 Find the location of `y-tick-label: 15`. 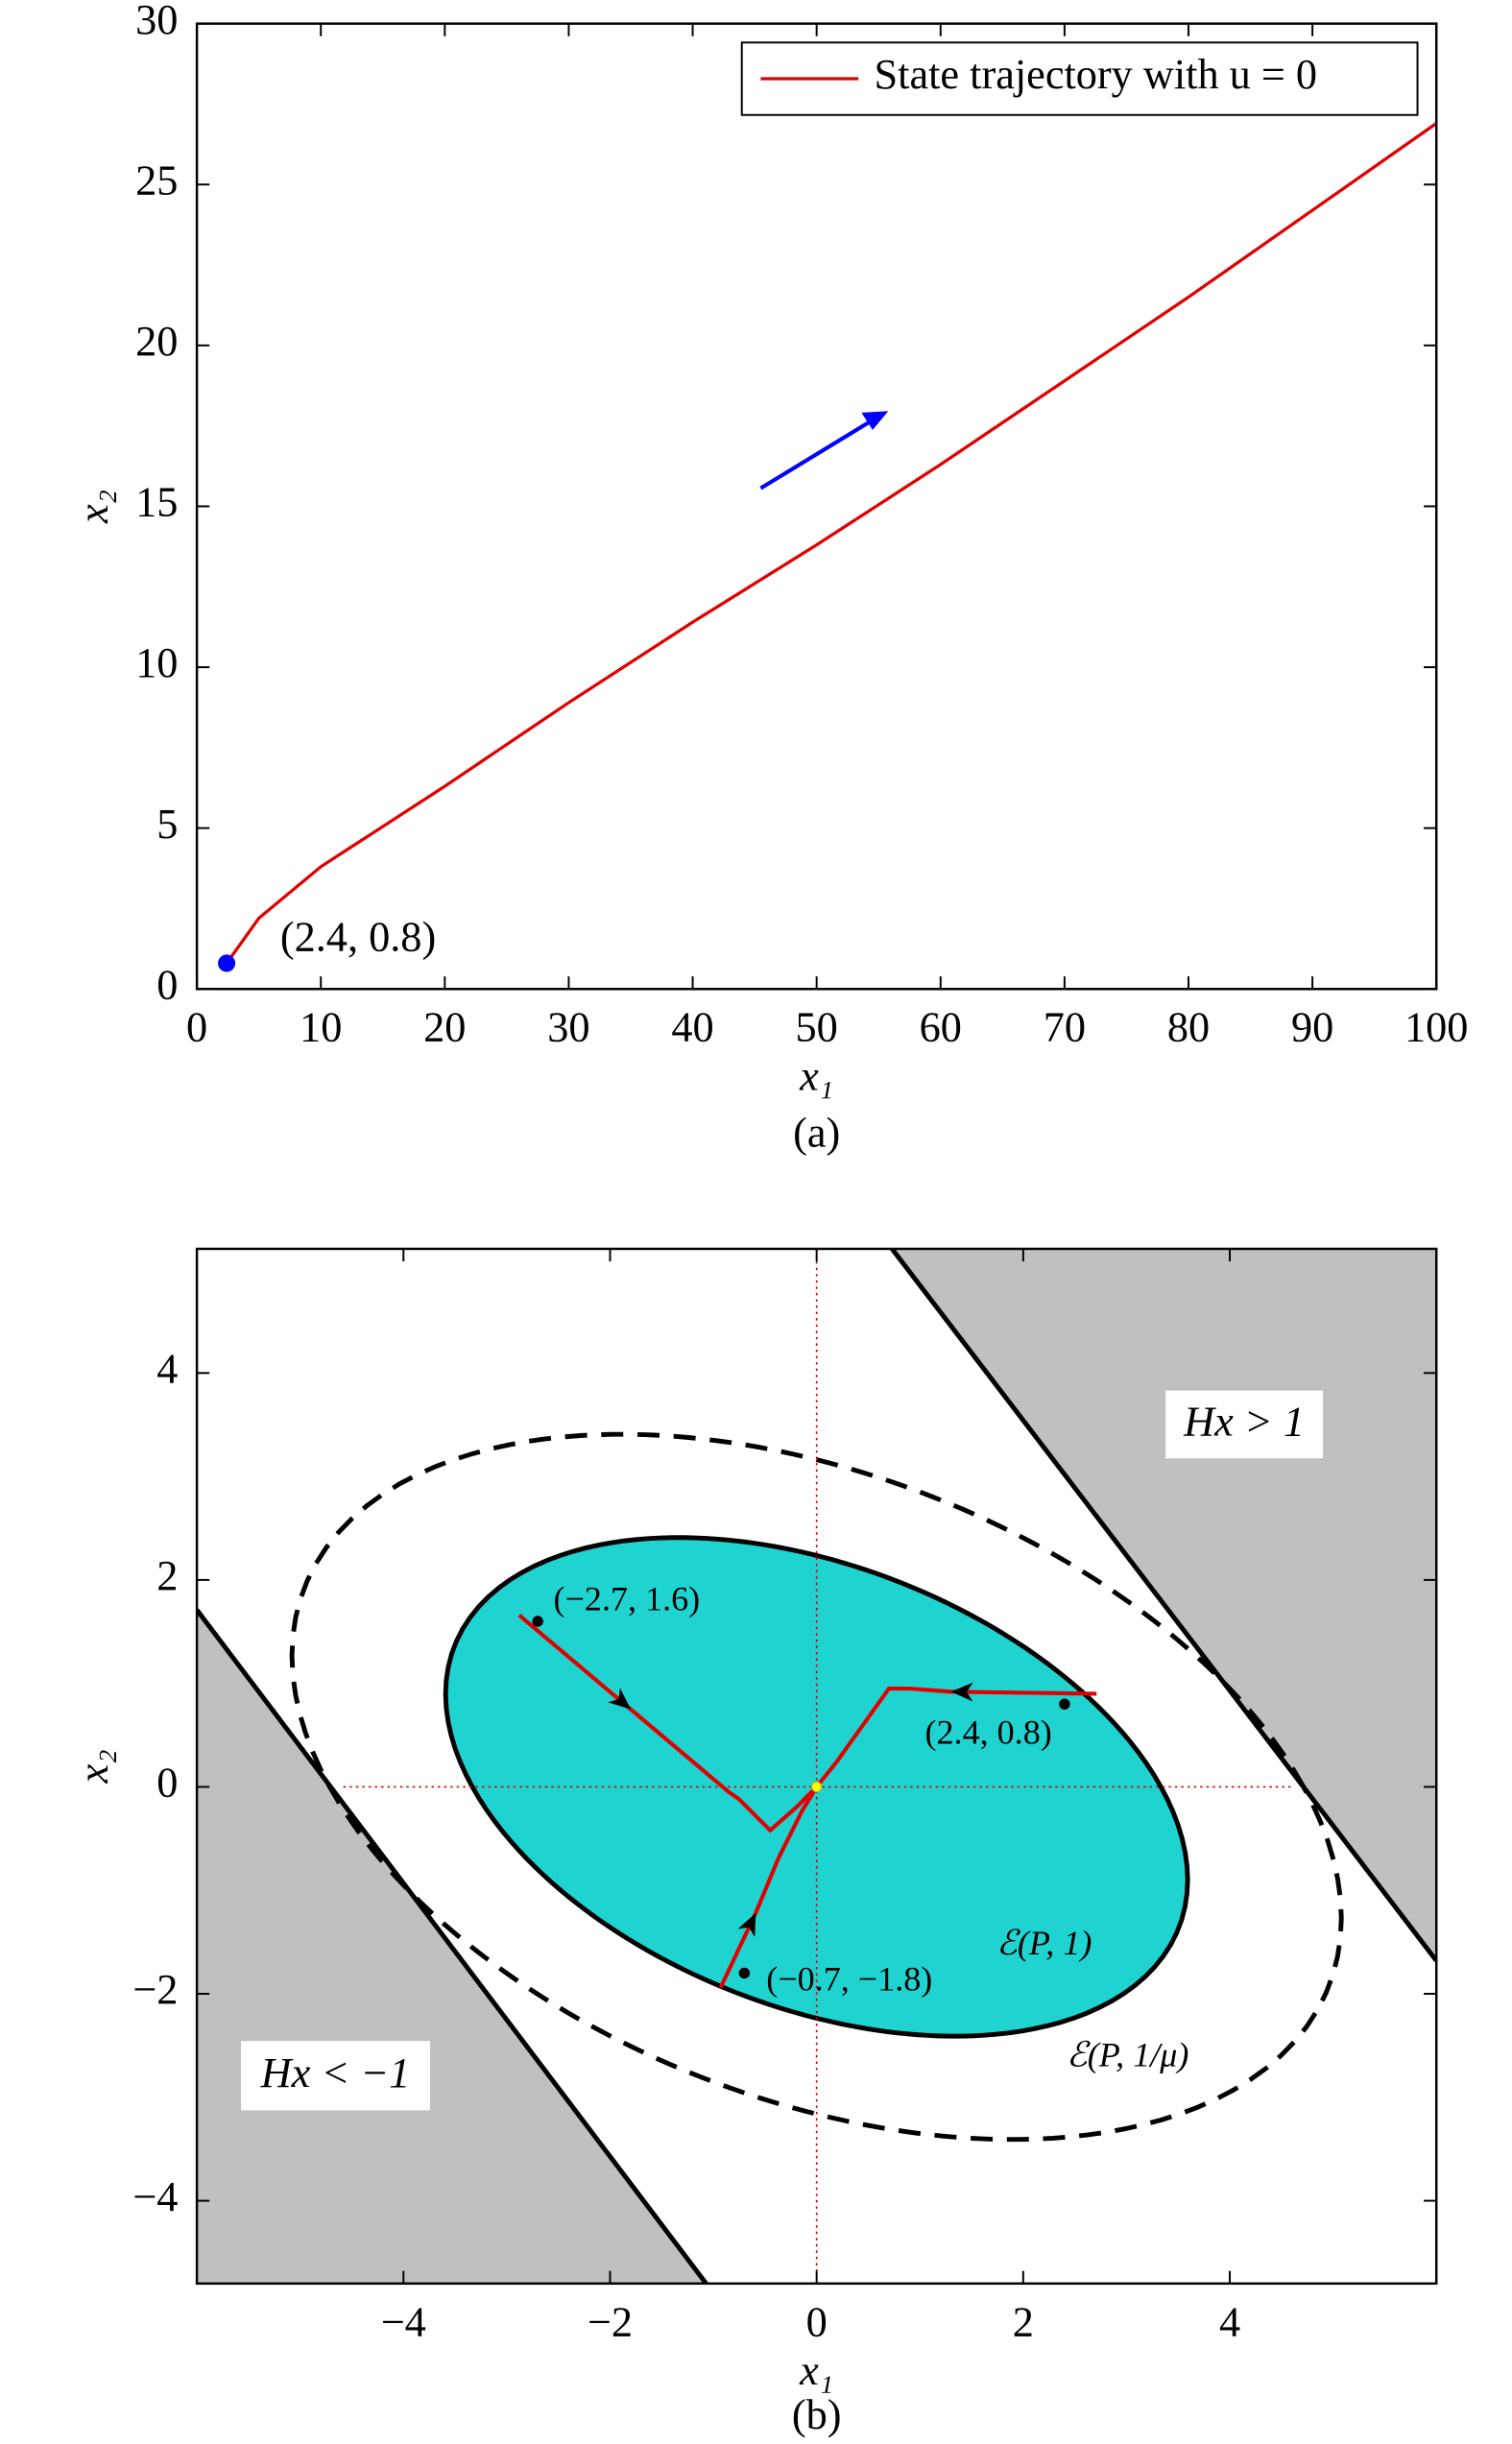

y-tick-label: 15 is located at coordinates (156, 503).